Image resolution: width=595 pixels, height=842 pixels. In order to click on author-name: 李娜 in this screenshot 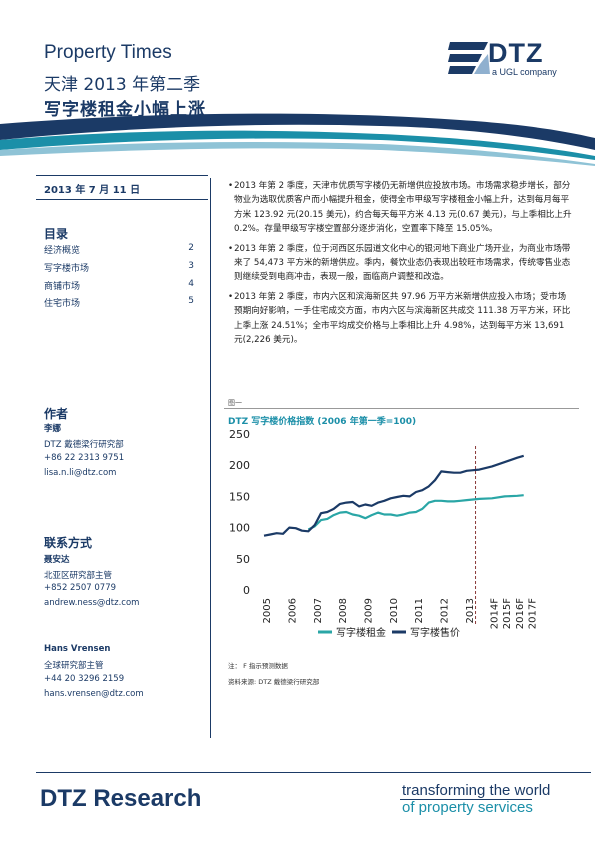, I will do `click(53, 429)`.